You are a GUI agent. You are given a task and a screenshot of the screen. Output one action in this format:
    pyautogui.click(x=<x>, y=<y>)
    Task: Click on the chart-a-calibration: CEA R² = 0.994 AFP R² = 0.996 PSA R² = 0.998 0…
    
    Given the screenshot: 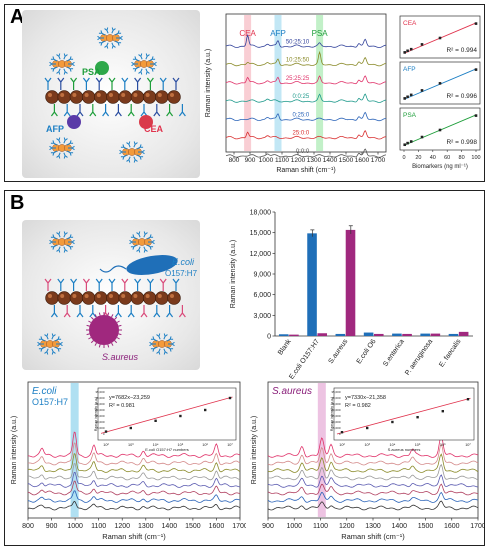 What is the action you would take?
    pyautogui.click(x=440, y=92)
    